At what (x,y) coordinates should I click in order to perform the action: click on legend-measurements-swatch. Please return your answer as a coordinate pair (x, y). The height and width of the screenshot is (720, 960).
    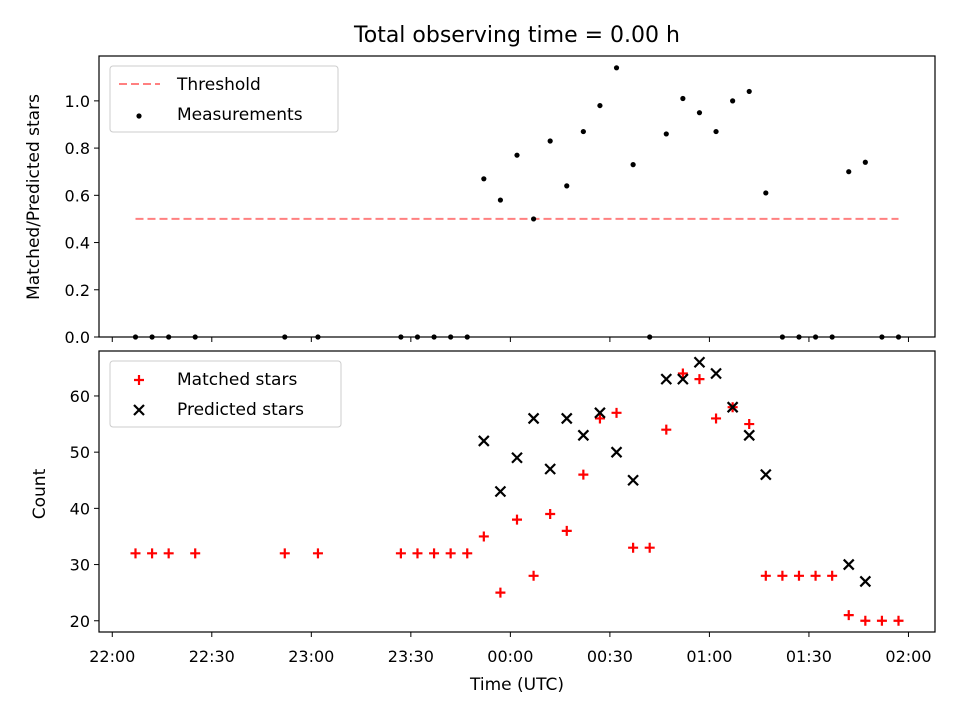
    Looking at the image, I should click on (139, 116).